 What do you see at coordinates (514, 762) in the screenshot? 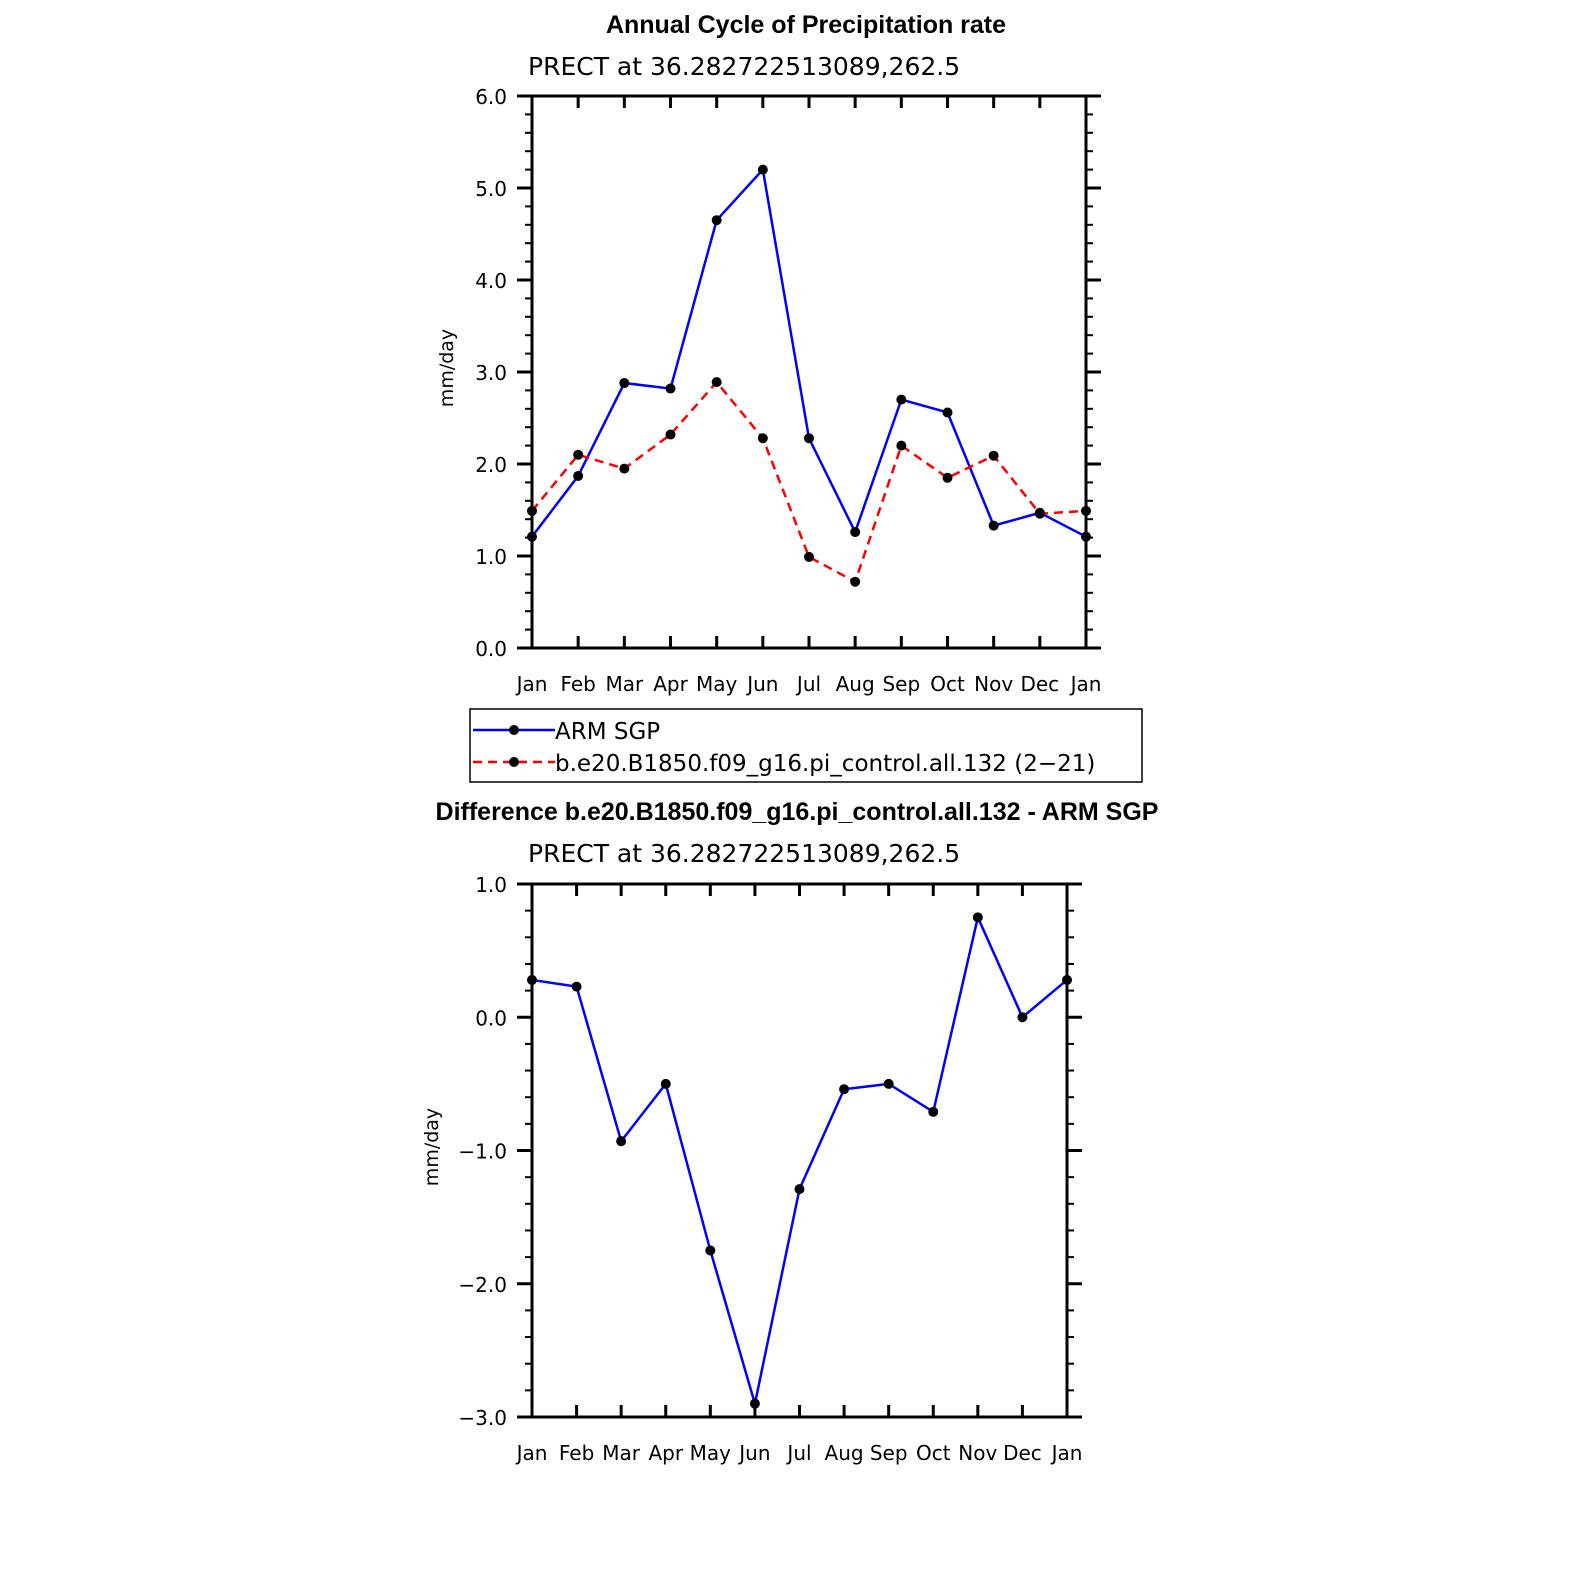
I see `legend-marker-model` at bounding box center [514, 762].